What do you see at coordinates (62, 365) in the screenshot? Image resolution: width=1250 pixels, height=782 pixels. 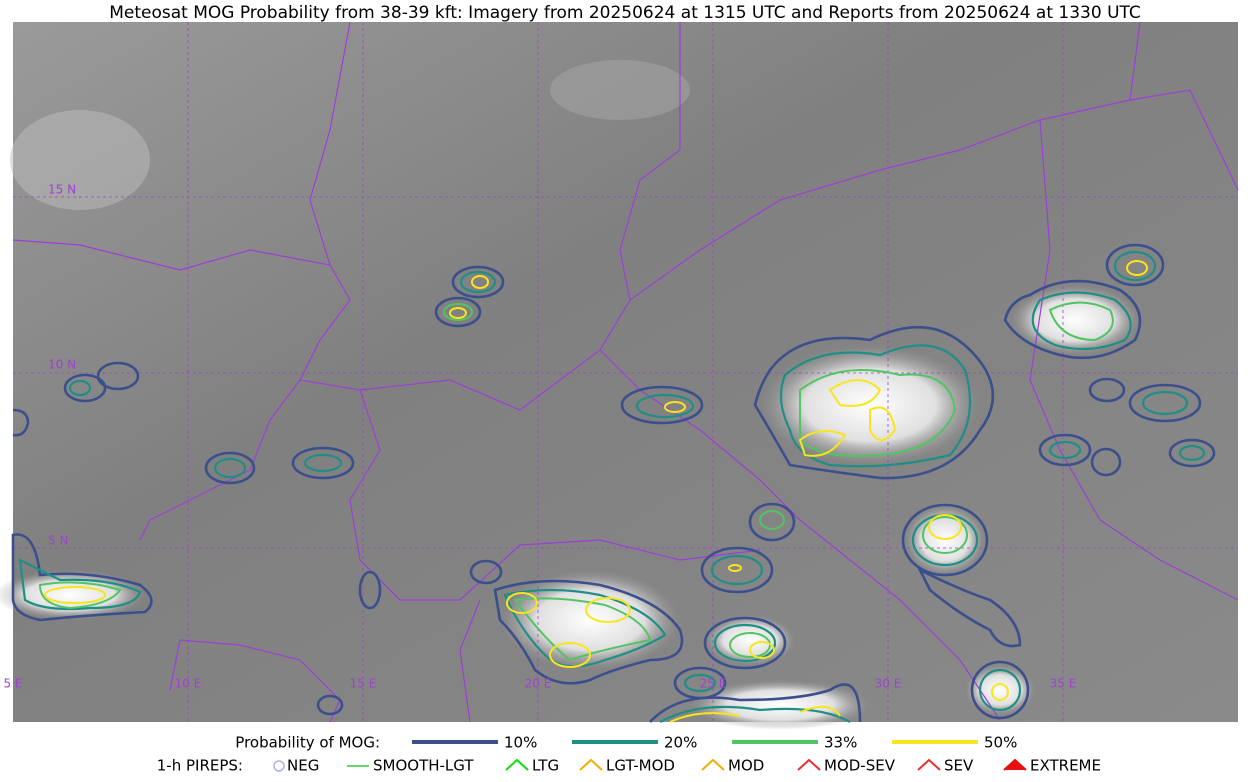 I see `lat-label: 10 N` at bounding box center [62, 365].